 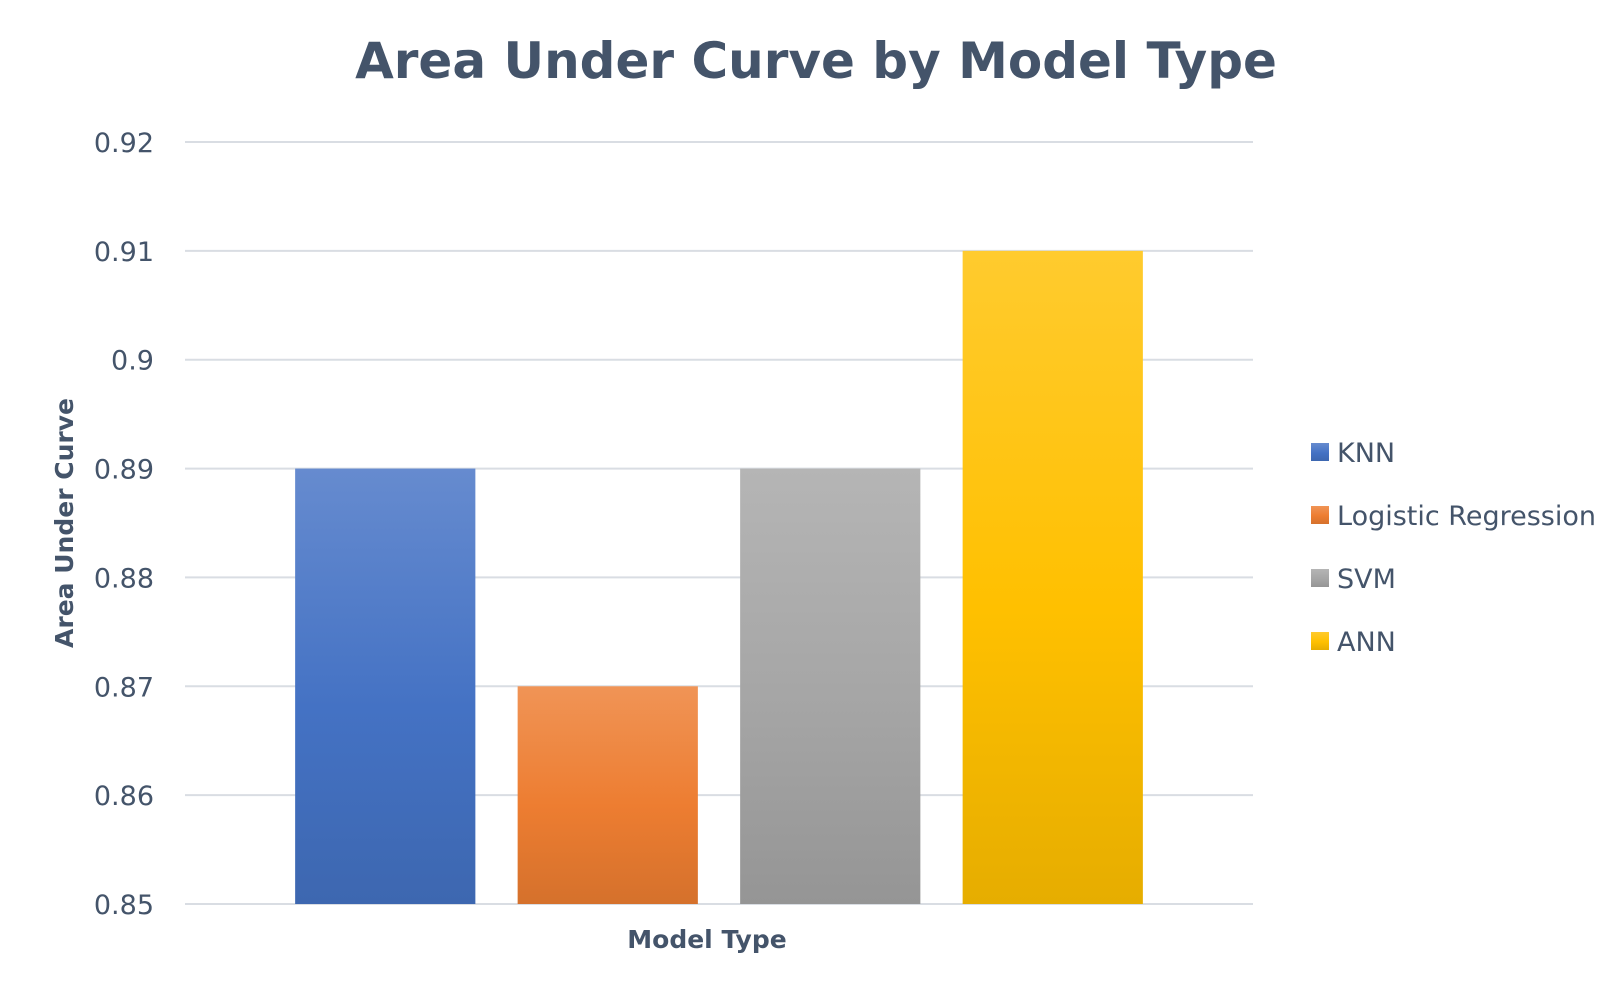 I want to click on y-tick-label: 0.91, so click(x=124, y=252).